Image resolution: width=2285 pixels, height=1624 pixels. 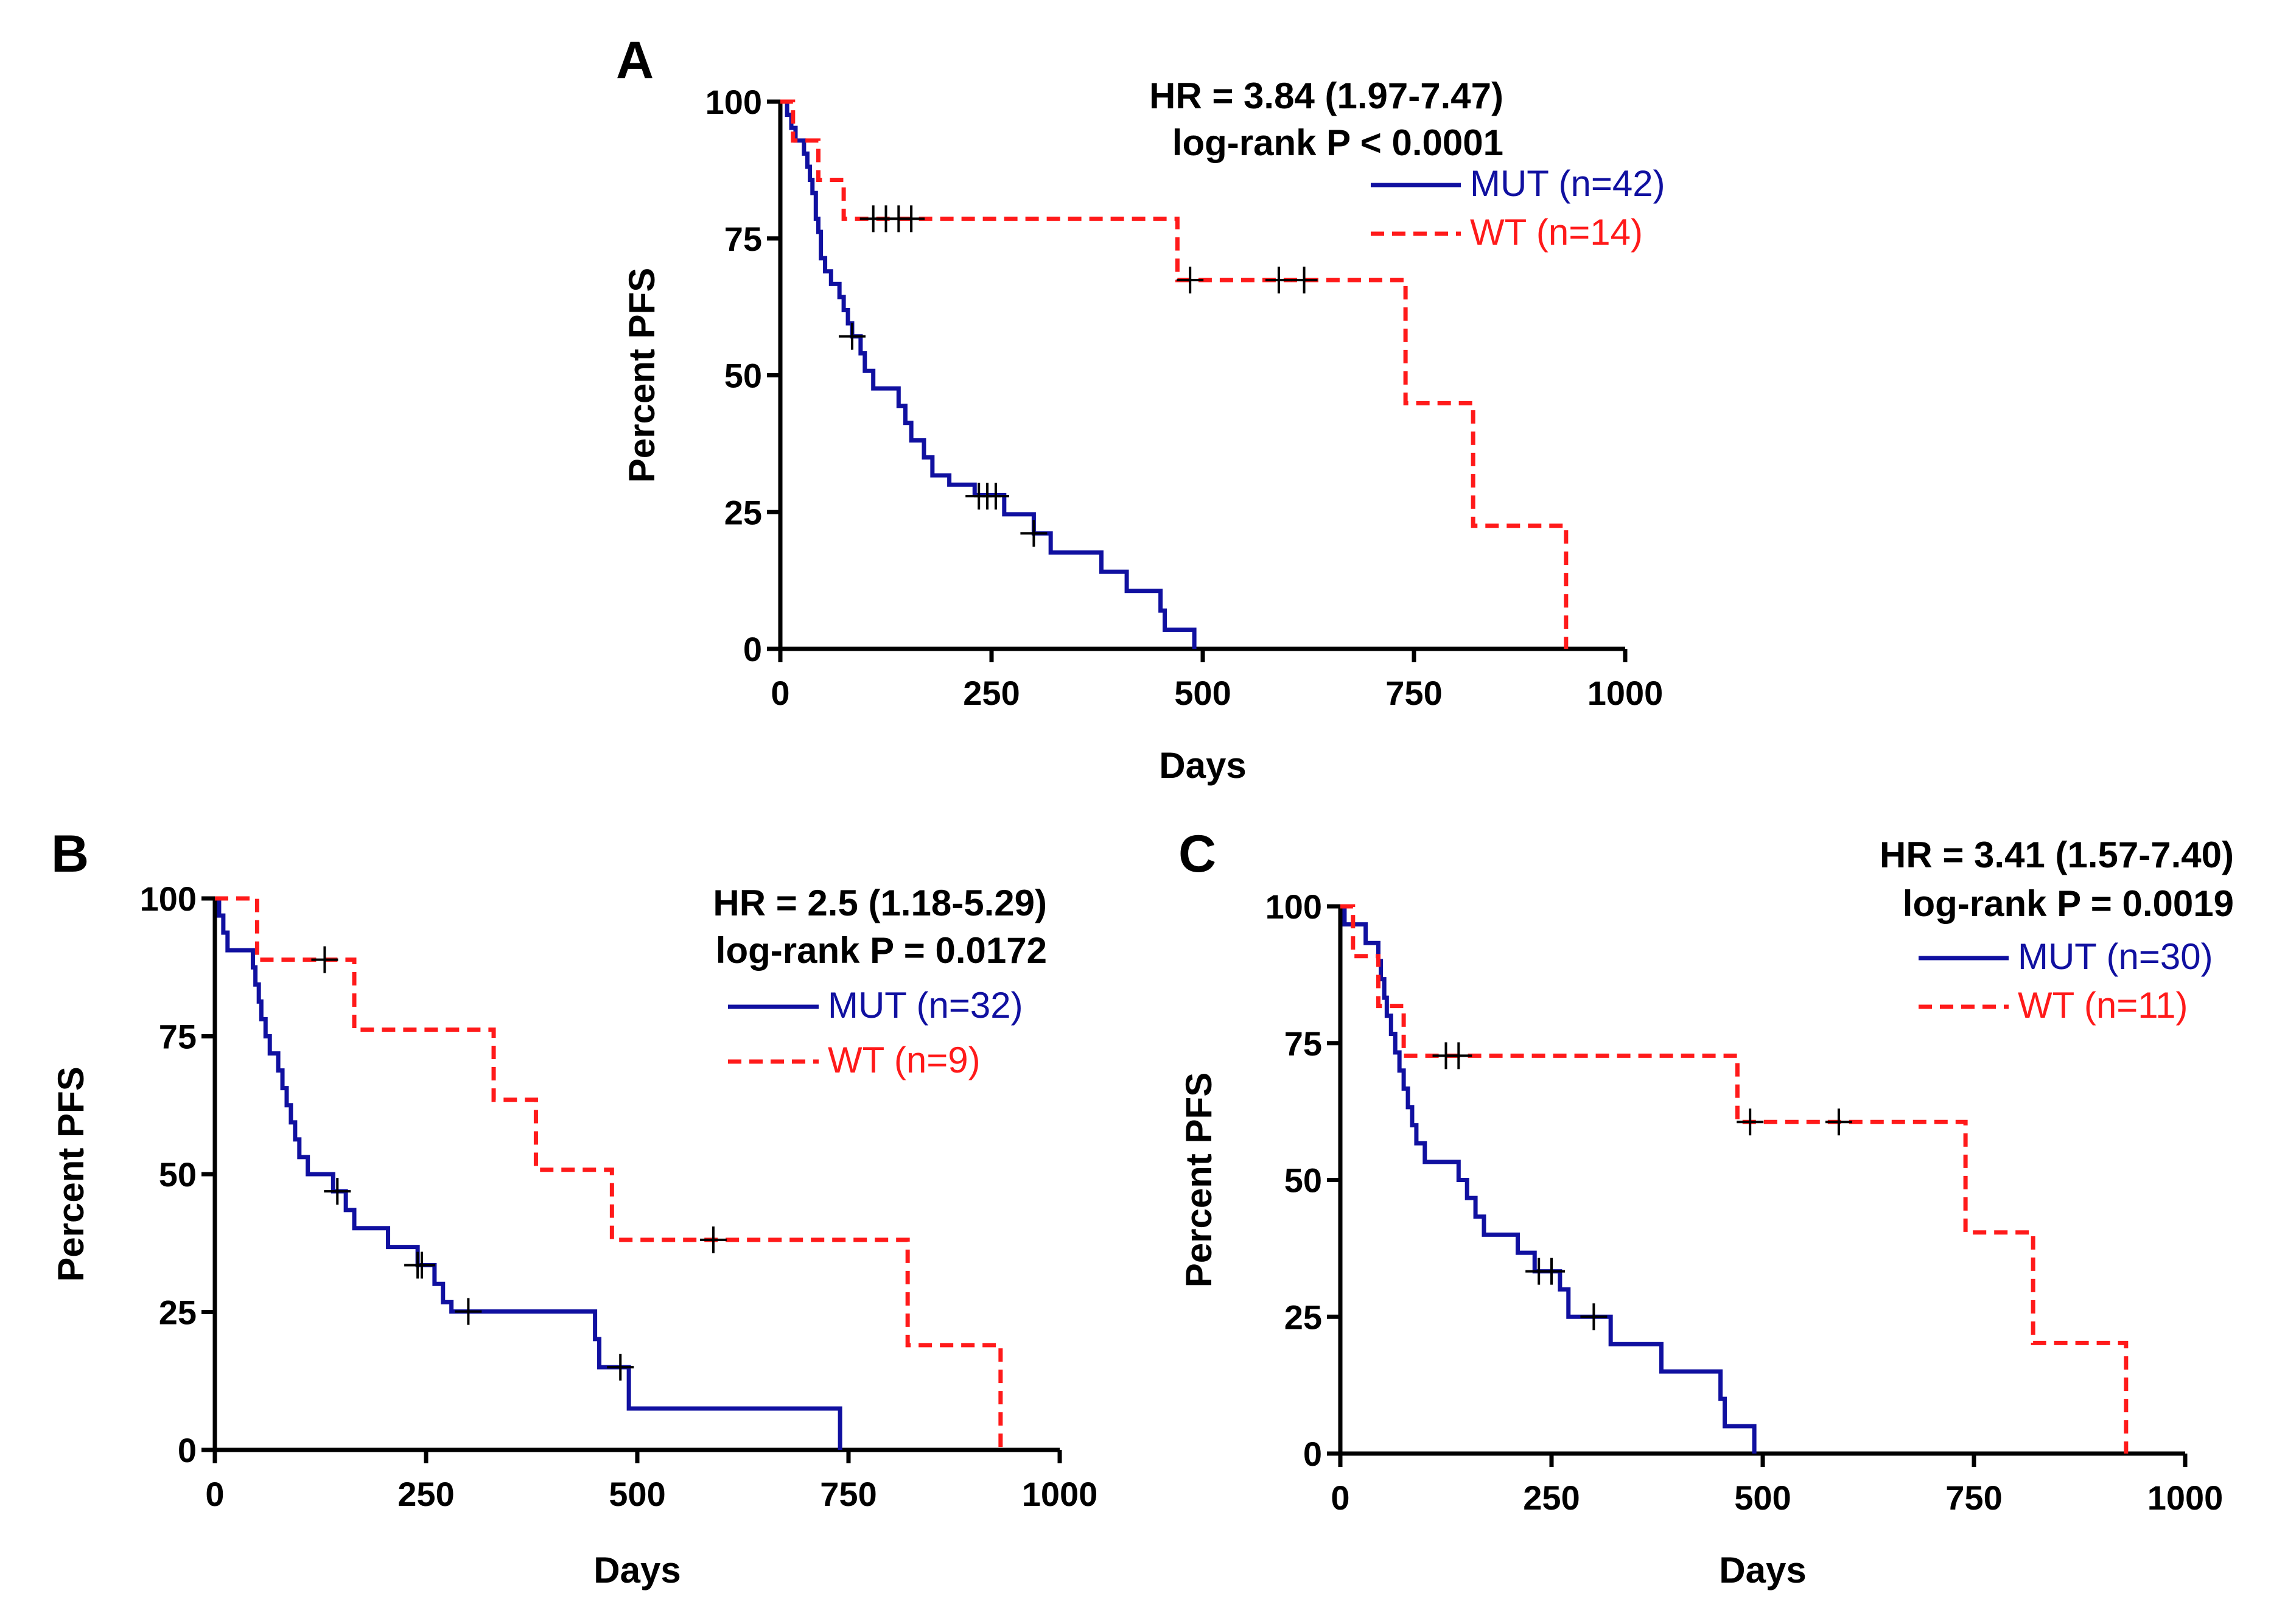 What do you see at coordinates (904, 1060) in the screenshot?
I see `legend-label-wt: WT (n=9)` at bounding box center [904, 1060].